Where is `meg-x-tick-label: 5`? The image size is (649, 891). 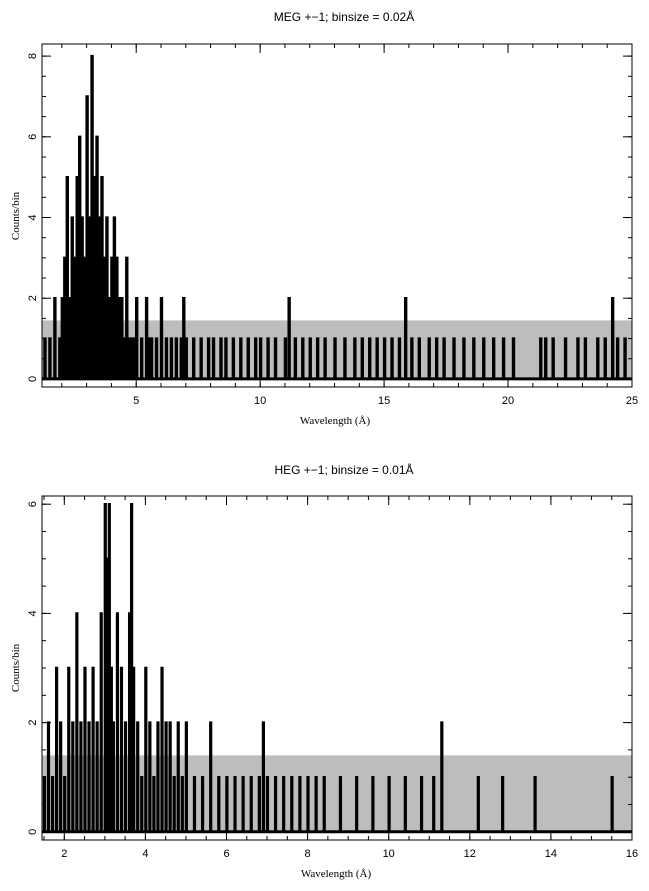 meg-x-tick-label: 5 is located at coordinates (136, 401).